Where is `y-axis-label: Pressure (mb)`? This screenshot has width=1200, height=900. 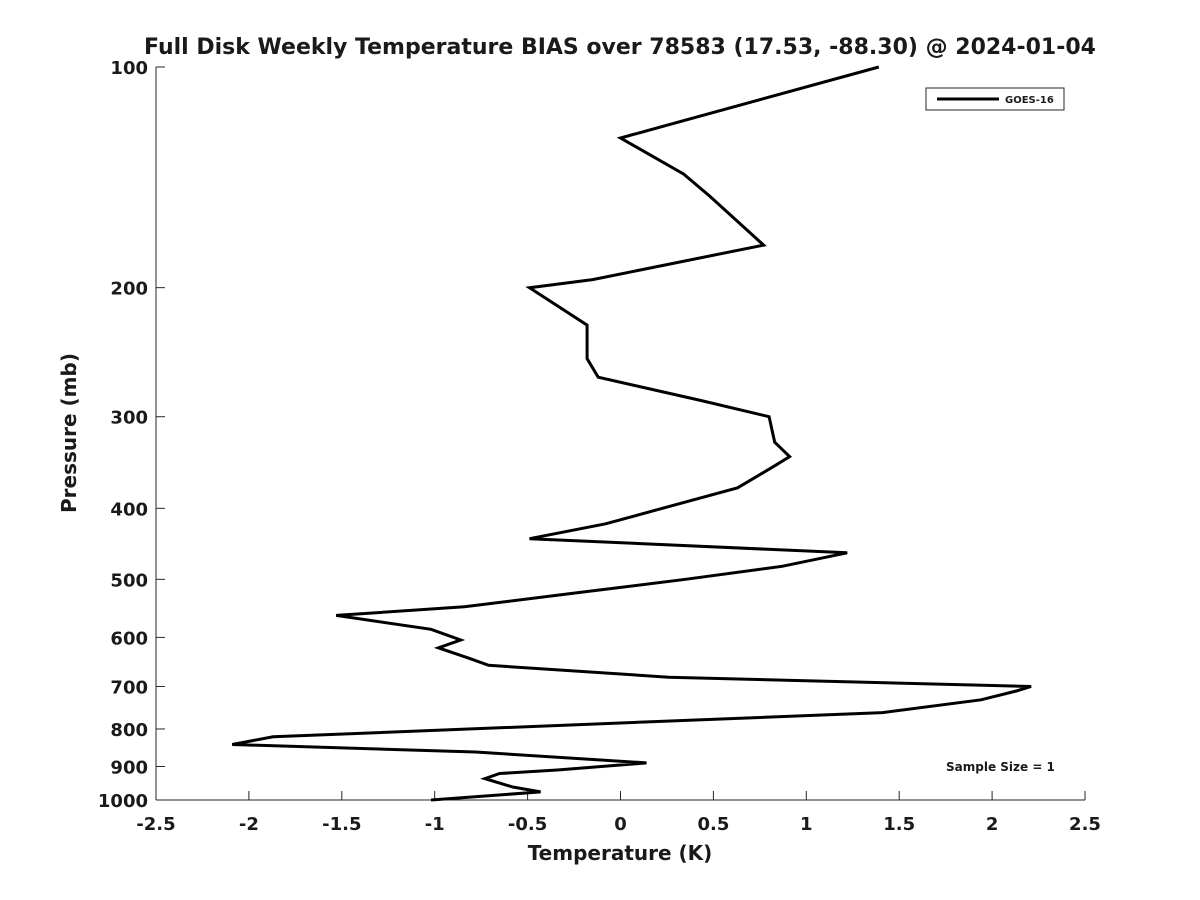 y-axis-label: Pressure (mb) is located at coordinates (69, 433).